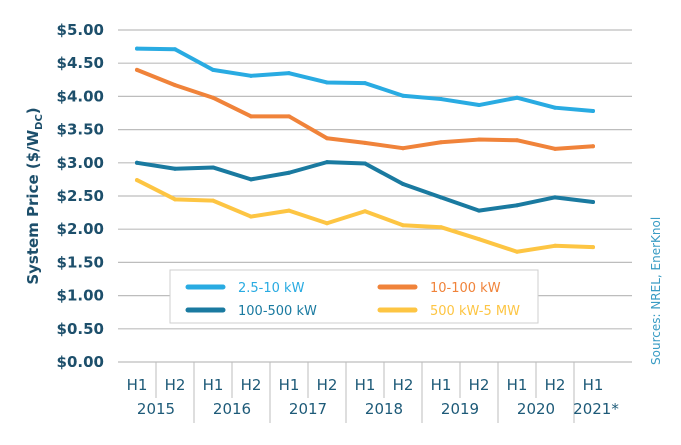 Image resolution: width=681 pixels, height=445 pixels. Describe the element at coordinates (232, 409) in the screenshot. I see `x-year-label: 2016` at that location.